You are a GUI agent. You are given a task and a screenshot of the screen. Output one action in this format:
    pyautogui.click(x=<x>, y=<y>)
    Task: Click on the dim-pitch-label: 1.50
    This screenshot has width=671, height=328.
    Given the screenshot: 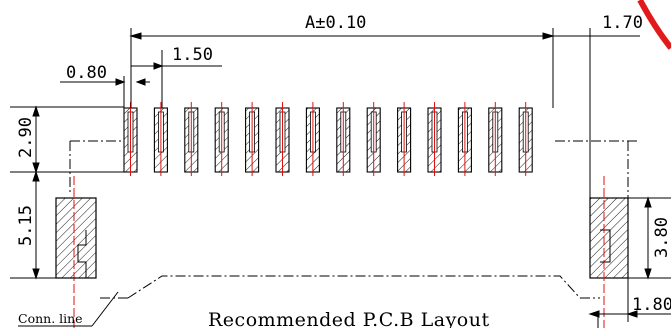 What is the action you would take?
    pyautogui.click(x=192, y=55)
    